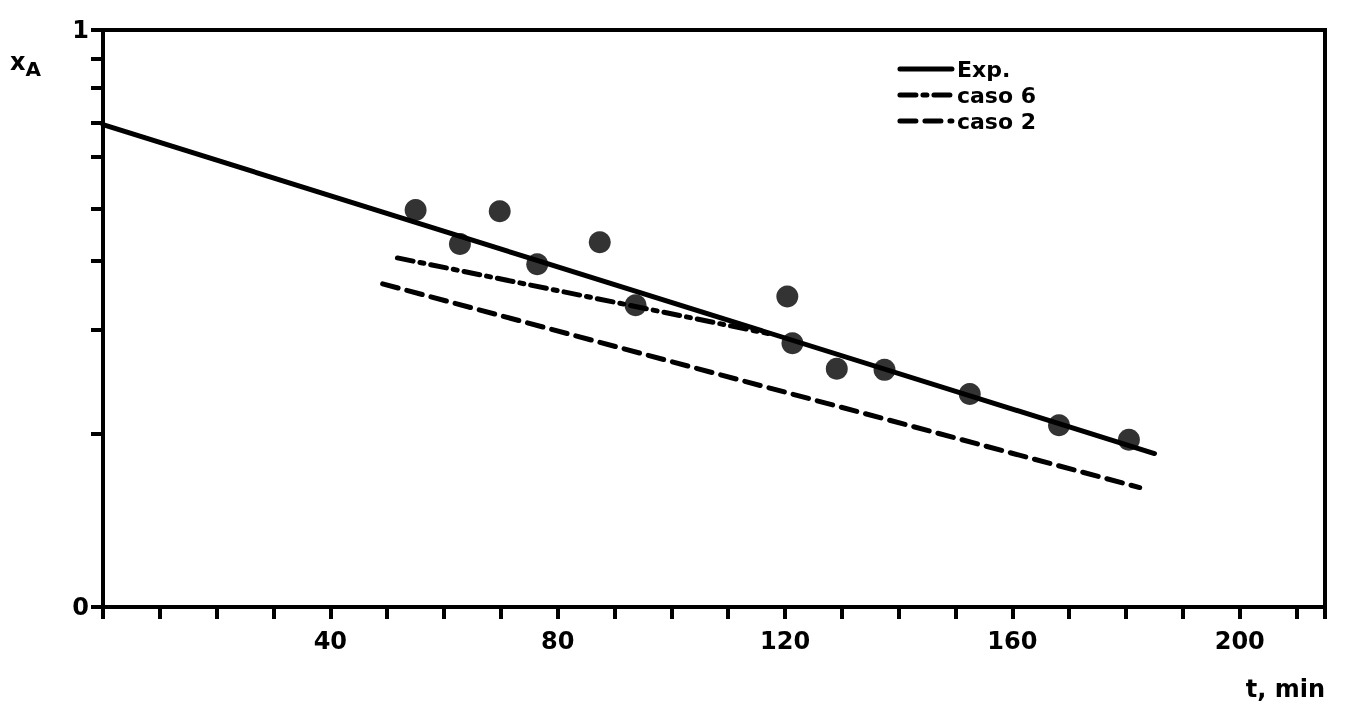 The width and height of the screenshot is (1349, 726). What do you see at coordinates (25, 64) in the screenshot?
I see `y-axis-title: x$_{A}$` at bounding box center [25, 64].